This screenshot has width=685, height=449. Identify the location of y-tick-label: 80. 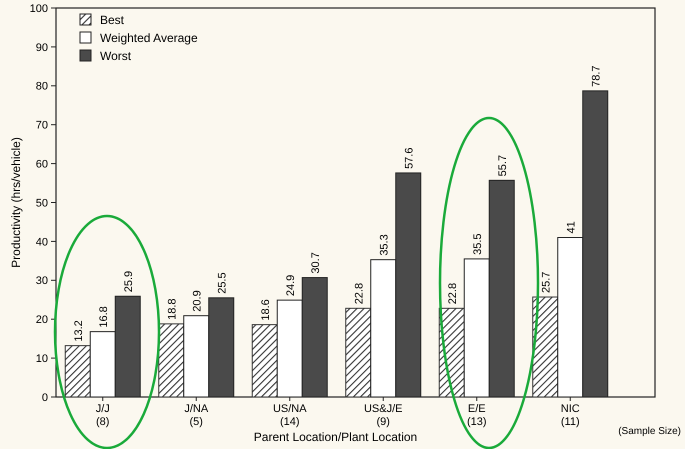
(42, 86).